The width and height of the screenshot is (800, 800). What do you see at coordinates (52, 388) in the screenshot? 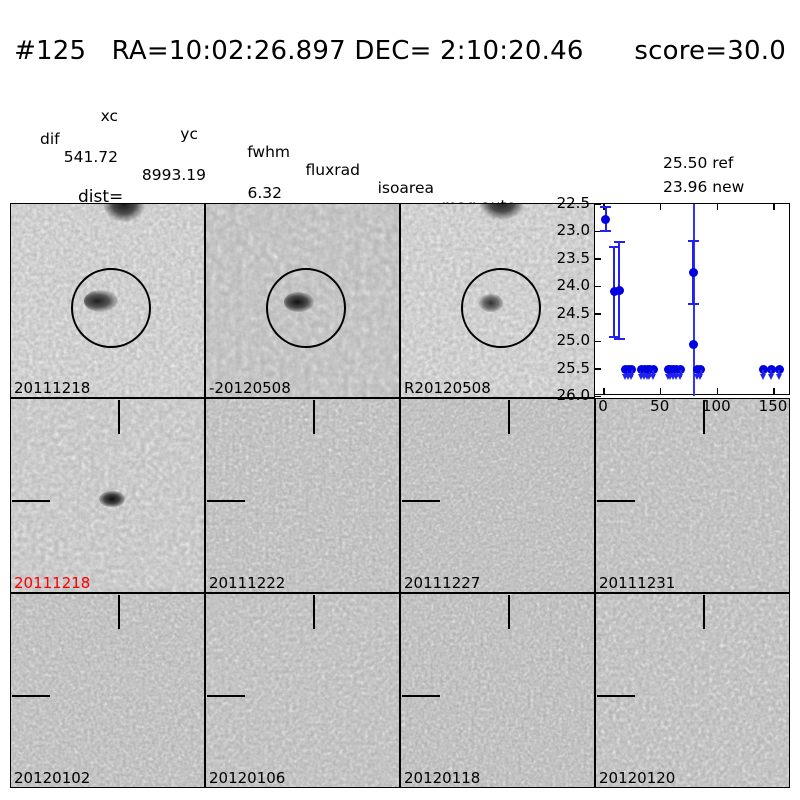
I see `stamp-label: 20111218` at bounding box center [52, 388].